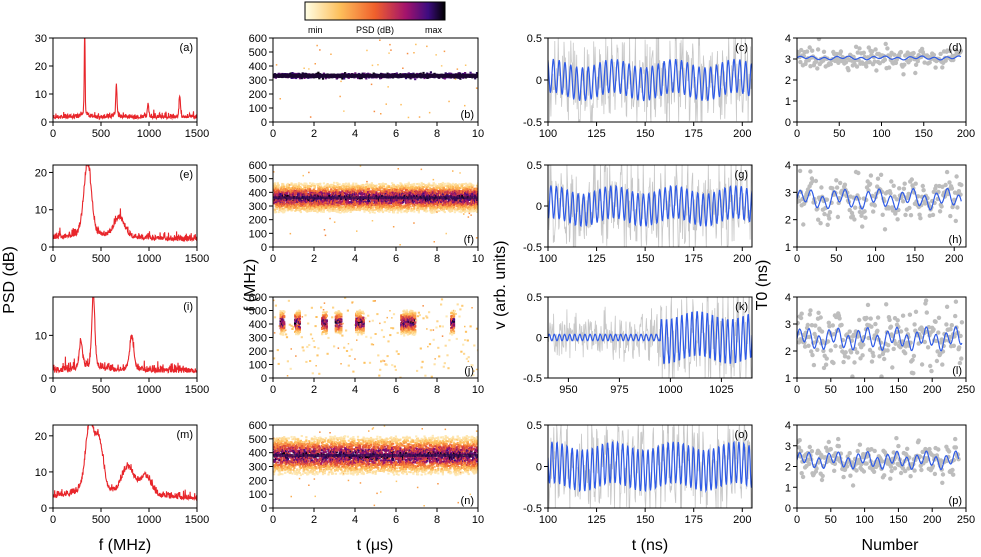 This screenshot has width=981, height=557. What do you see at coordinates (197, 520) in the screenshot?
I see `x-tick-label: 1500` at bounding box center [197, 520].